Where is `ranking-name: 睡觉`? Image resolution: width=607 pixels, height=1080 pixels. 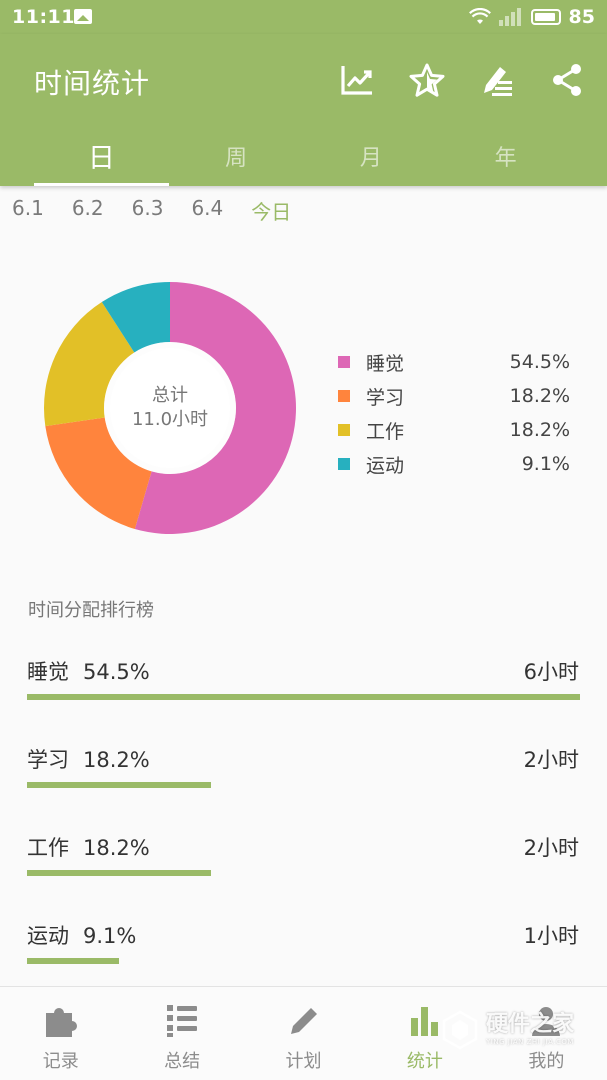
ranking-name: 睡觉 is located at coordinates (48, 672).